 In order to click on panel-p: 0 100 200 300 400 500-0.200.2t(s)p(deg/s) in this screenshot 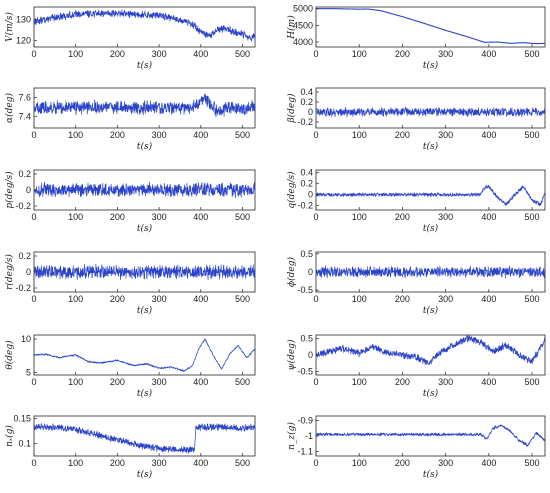, I will do `click(130, 201)`.